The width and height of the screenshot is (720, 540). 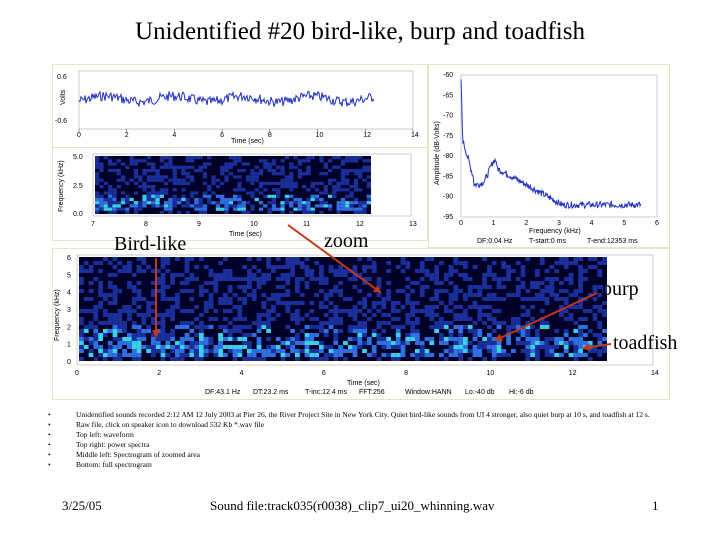 I want to click on power-spectrum-xlabel: Frequency (kHz), so click(x=555, y=231).